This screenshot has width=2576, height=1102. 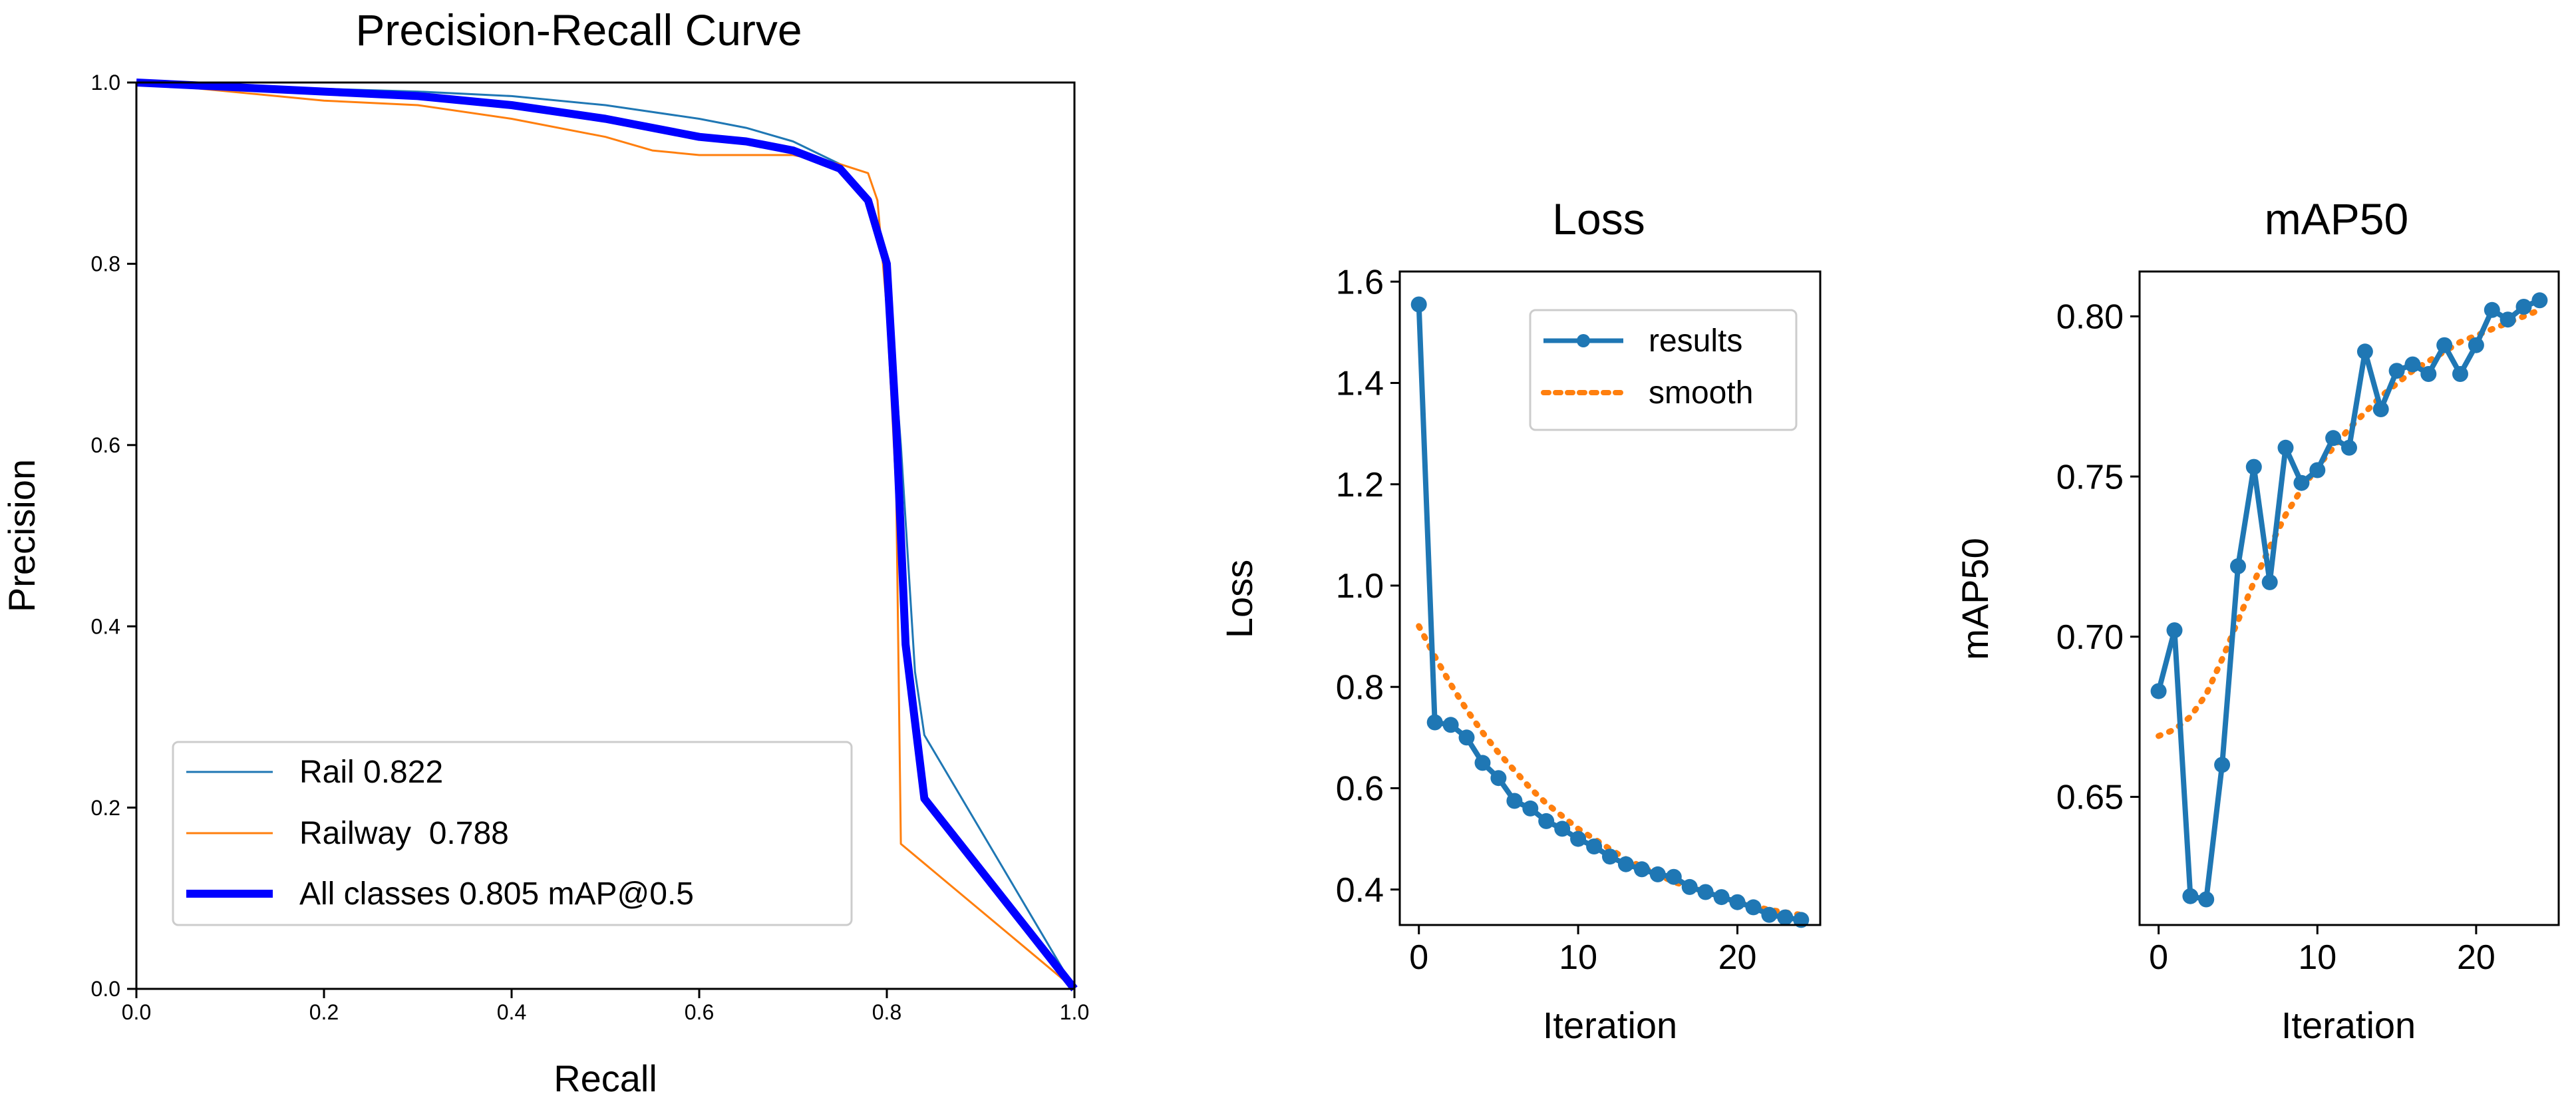 What do you see at coordinates (2090, 637) in the screenshot?
I see `map50-y-tick-label: 0.70` at bounding box center [2090, 637].